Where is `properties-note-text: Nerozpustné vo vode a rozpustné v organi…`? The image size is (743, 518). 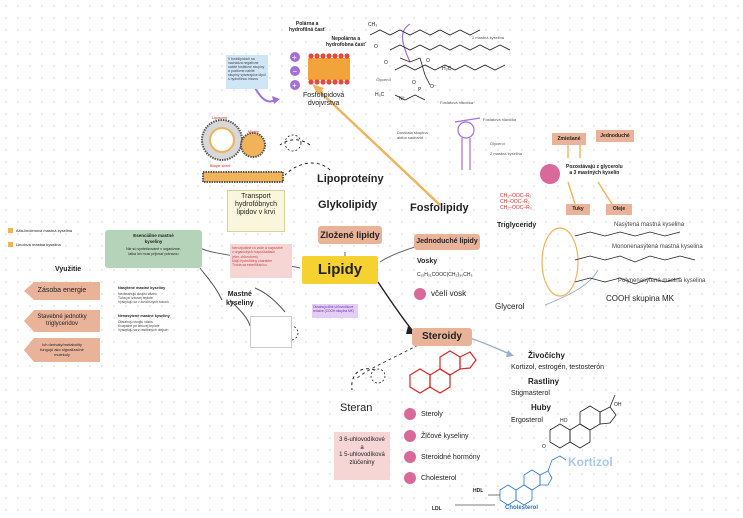
properties-note-text: Nerozpustné vo vode a rozpustné v organi… is located at coordinates (257, 257).